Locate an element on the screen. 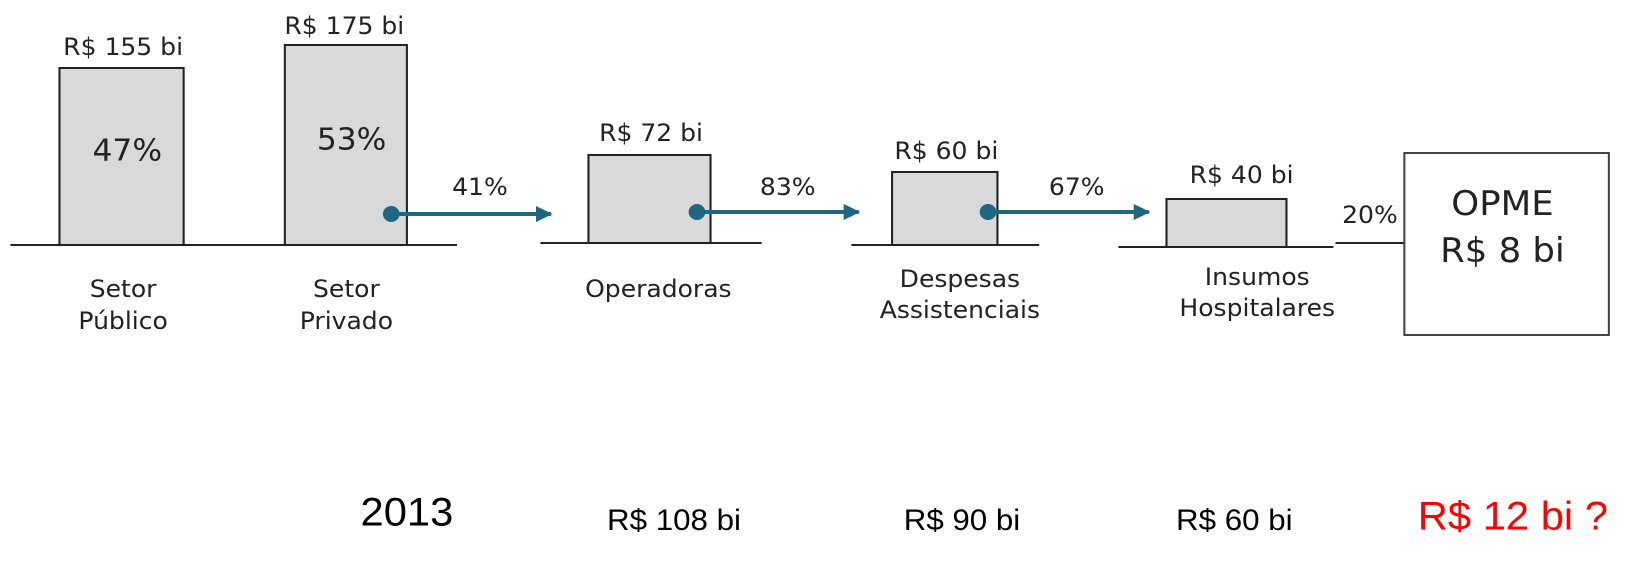 Image resolution: width=1636 pixels, height=562 pixels. projection: R$ 90 bi is located at coordinates (962, 519).